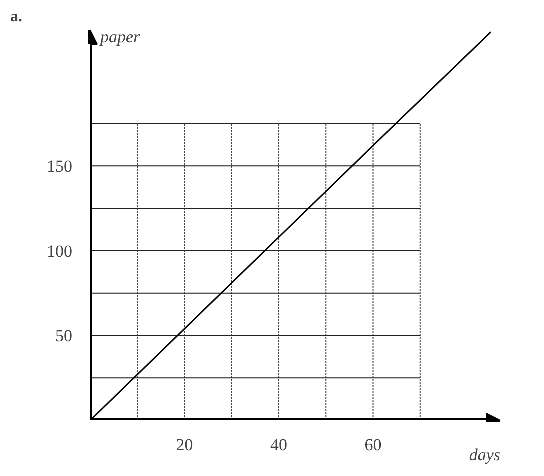 The height and width of the screenshot is (476, 544). I want to click on x-tick-label: 40, so click(279, 445).